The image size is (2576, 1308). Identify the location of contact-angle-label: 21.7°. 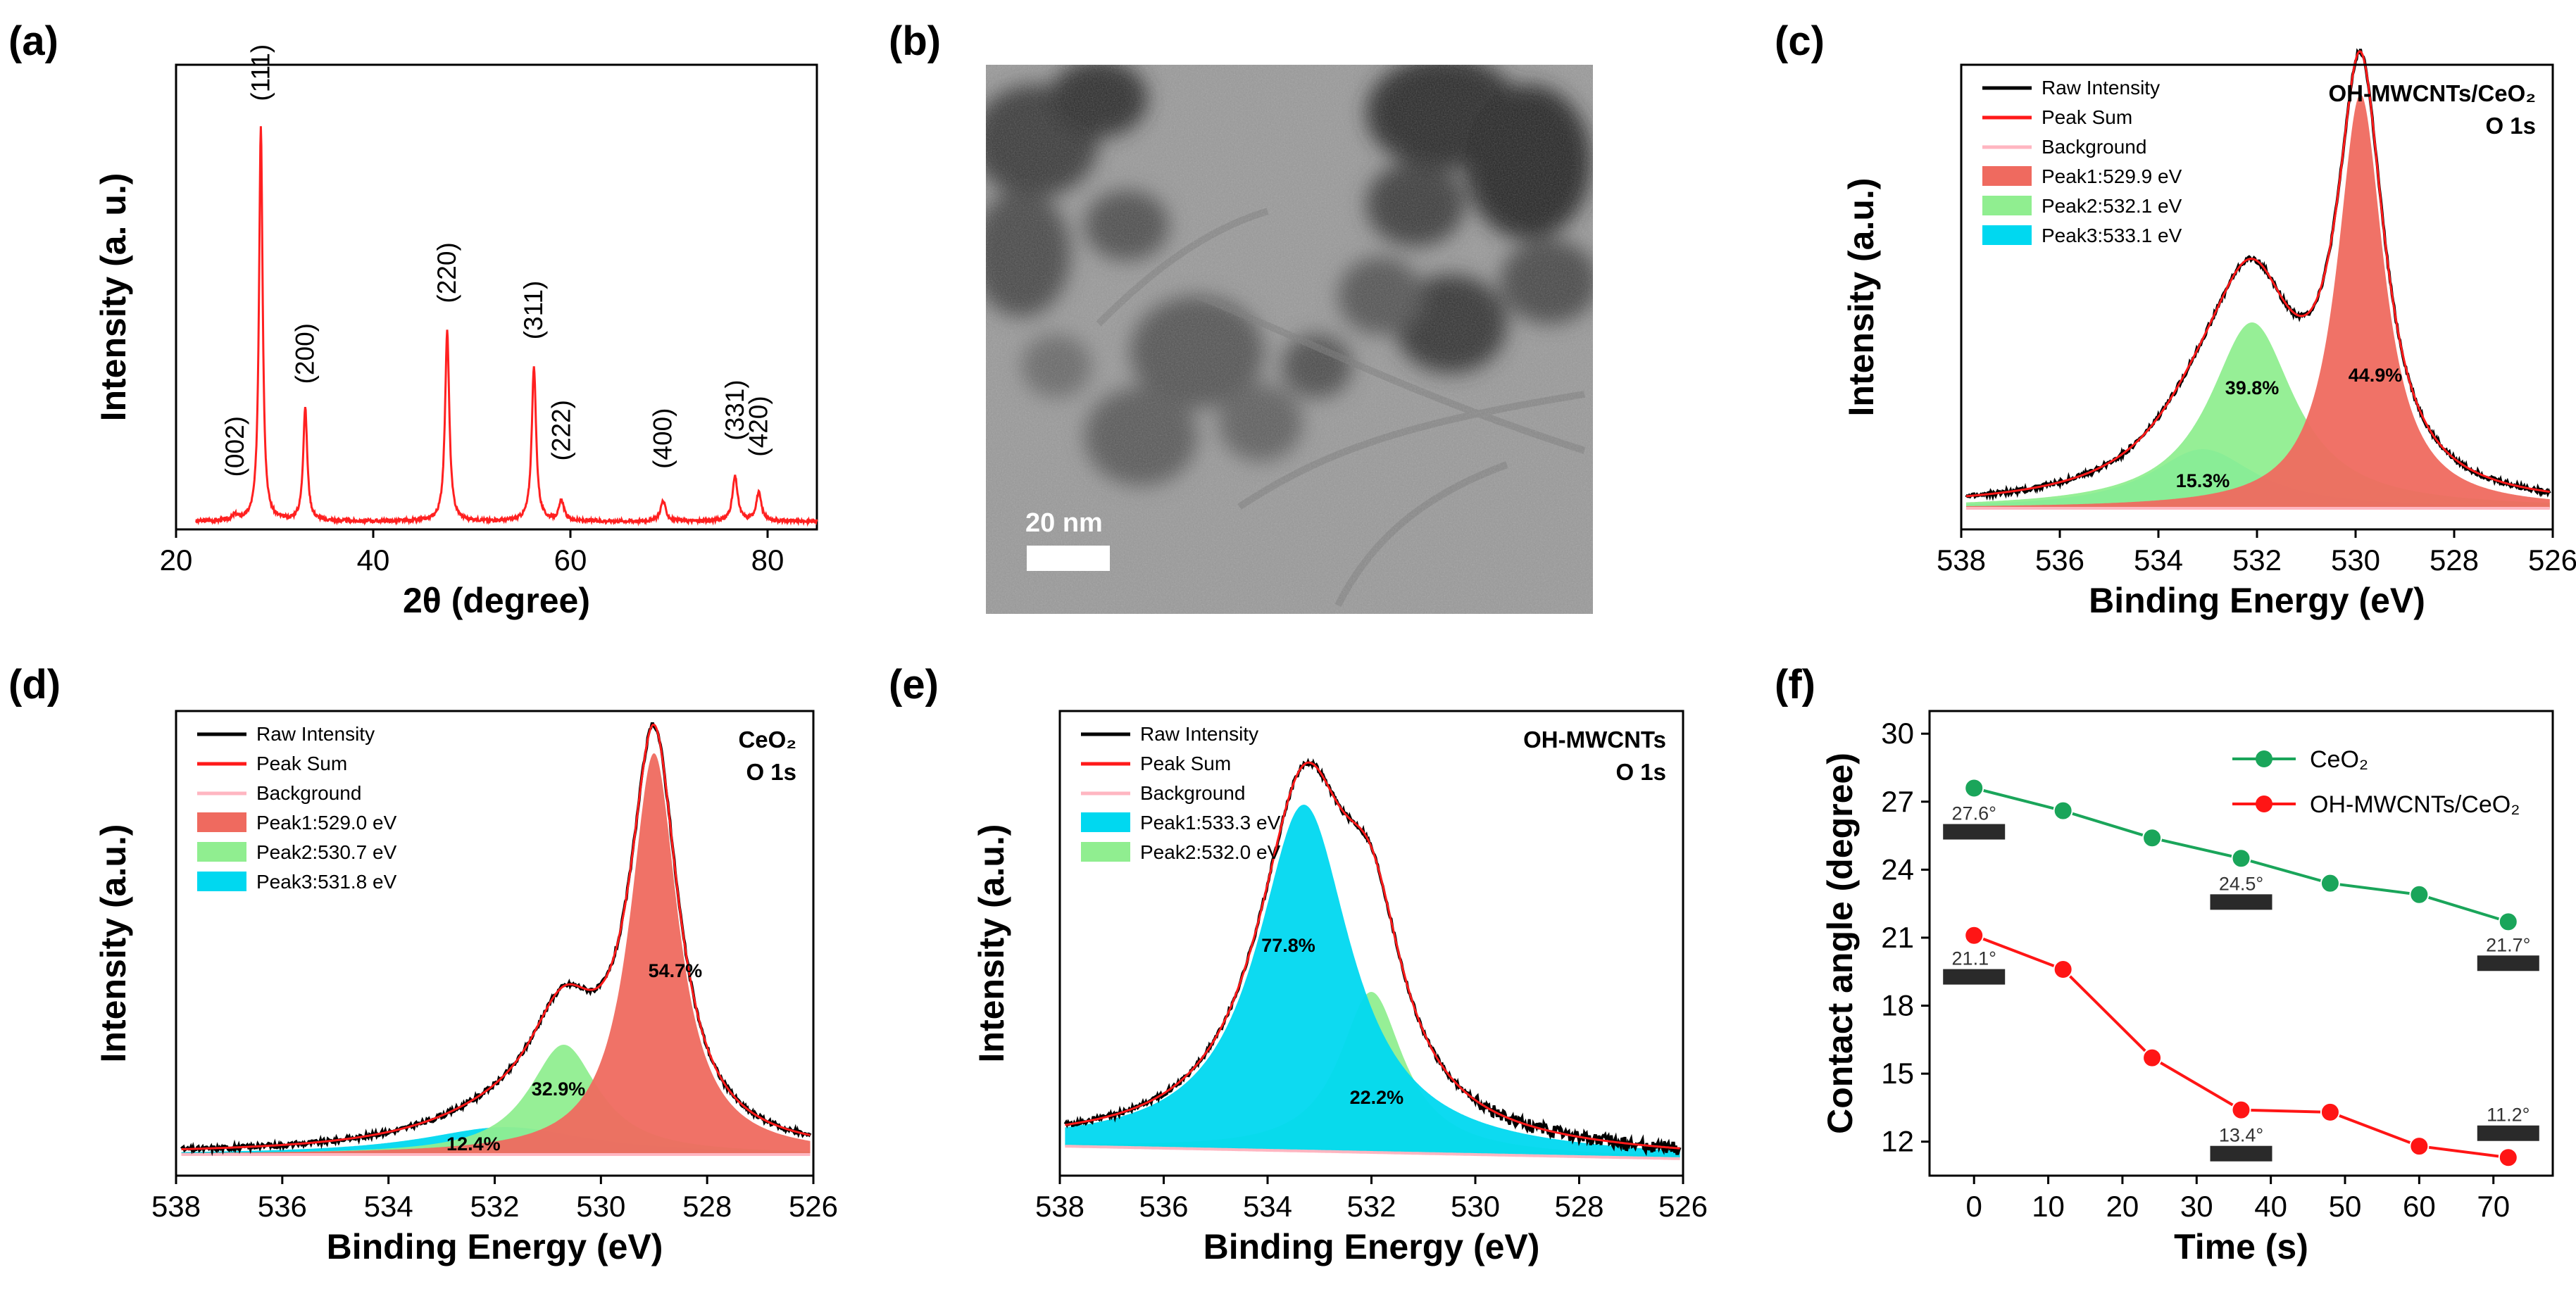
(2508, 945).